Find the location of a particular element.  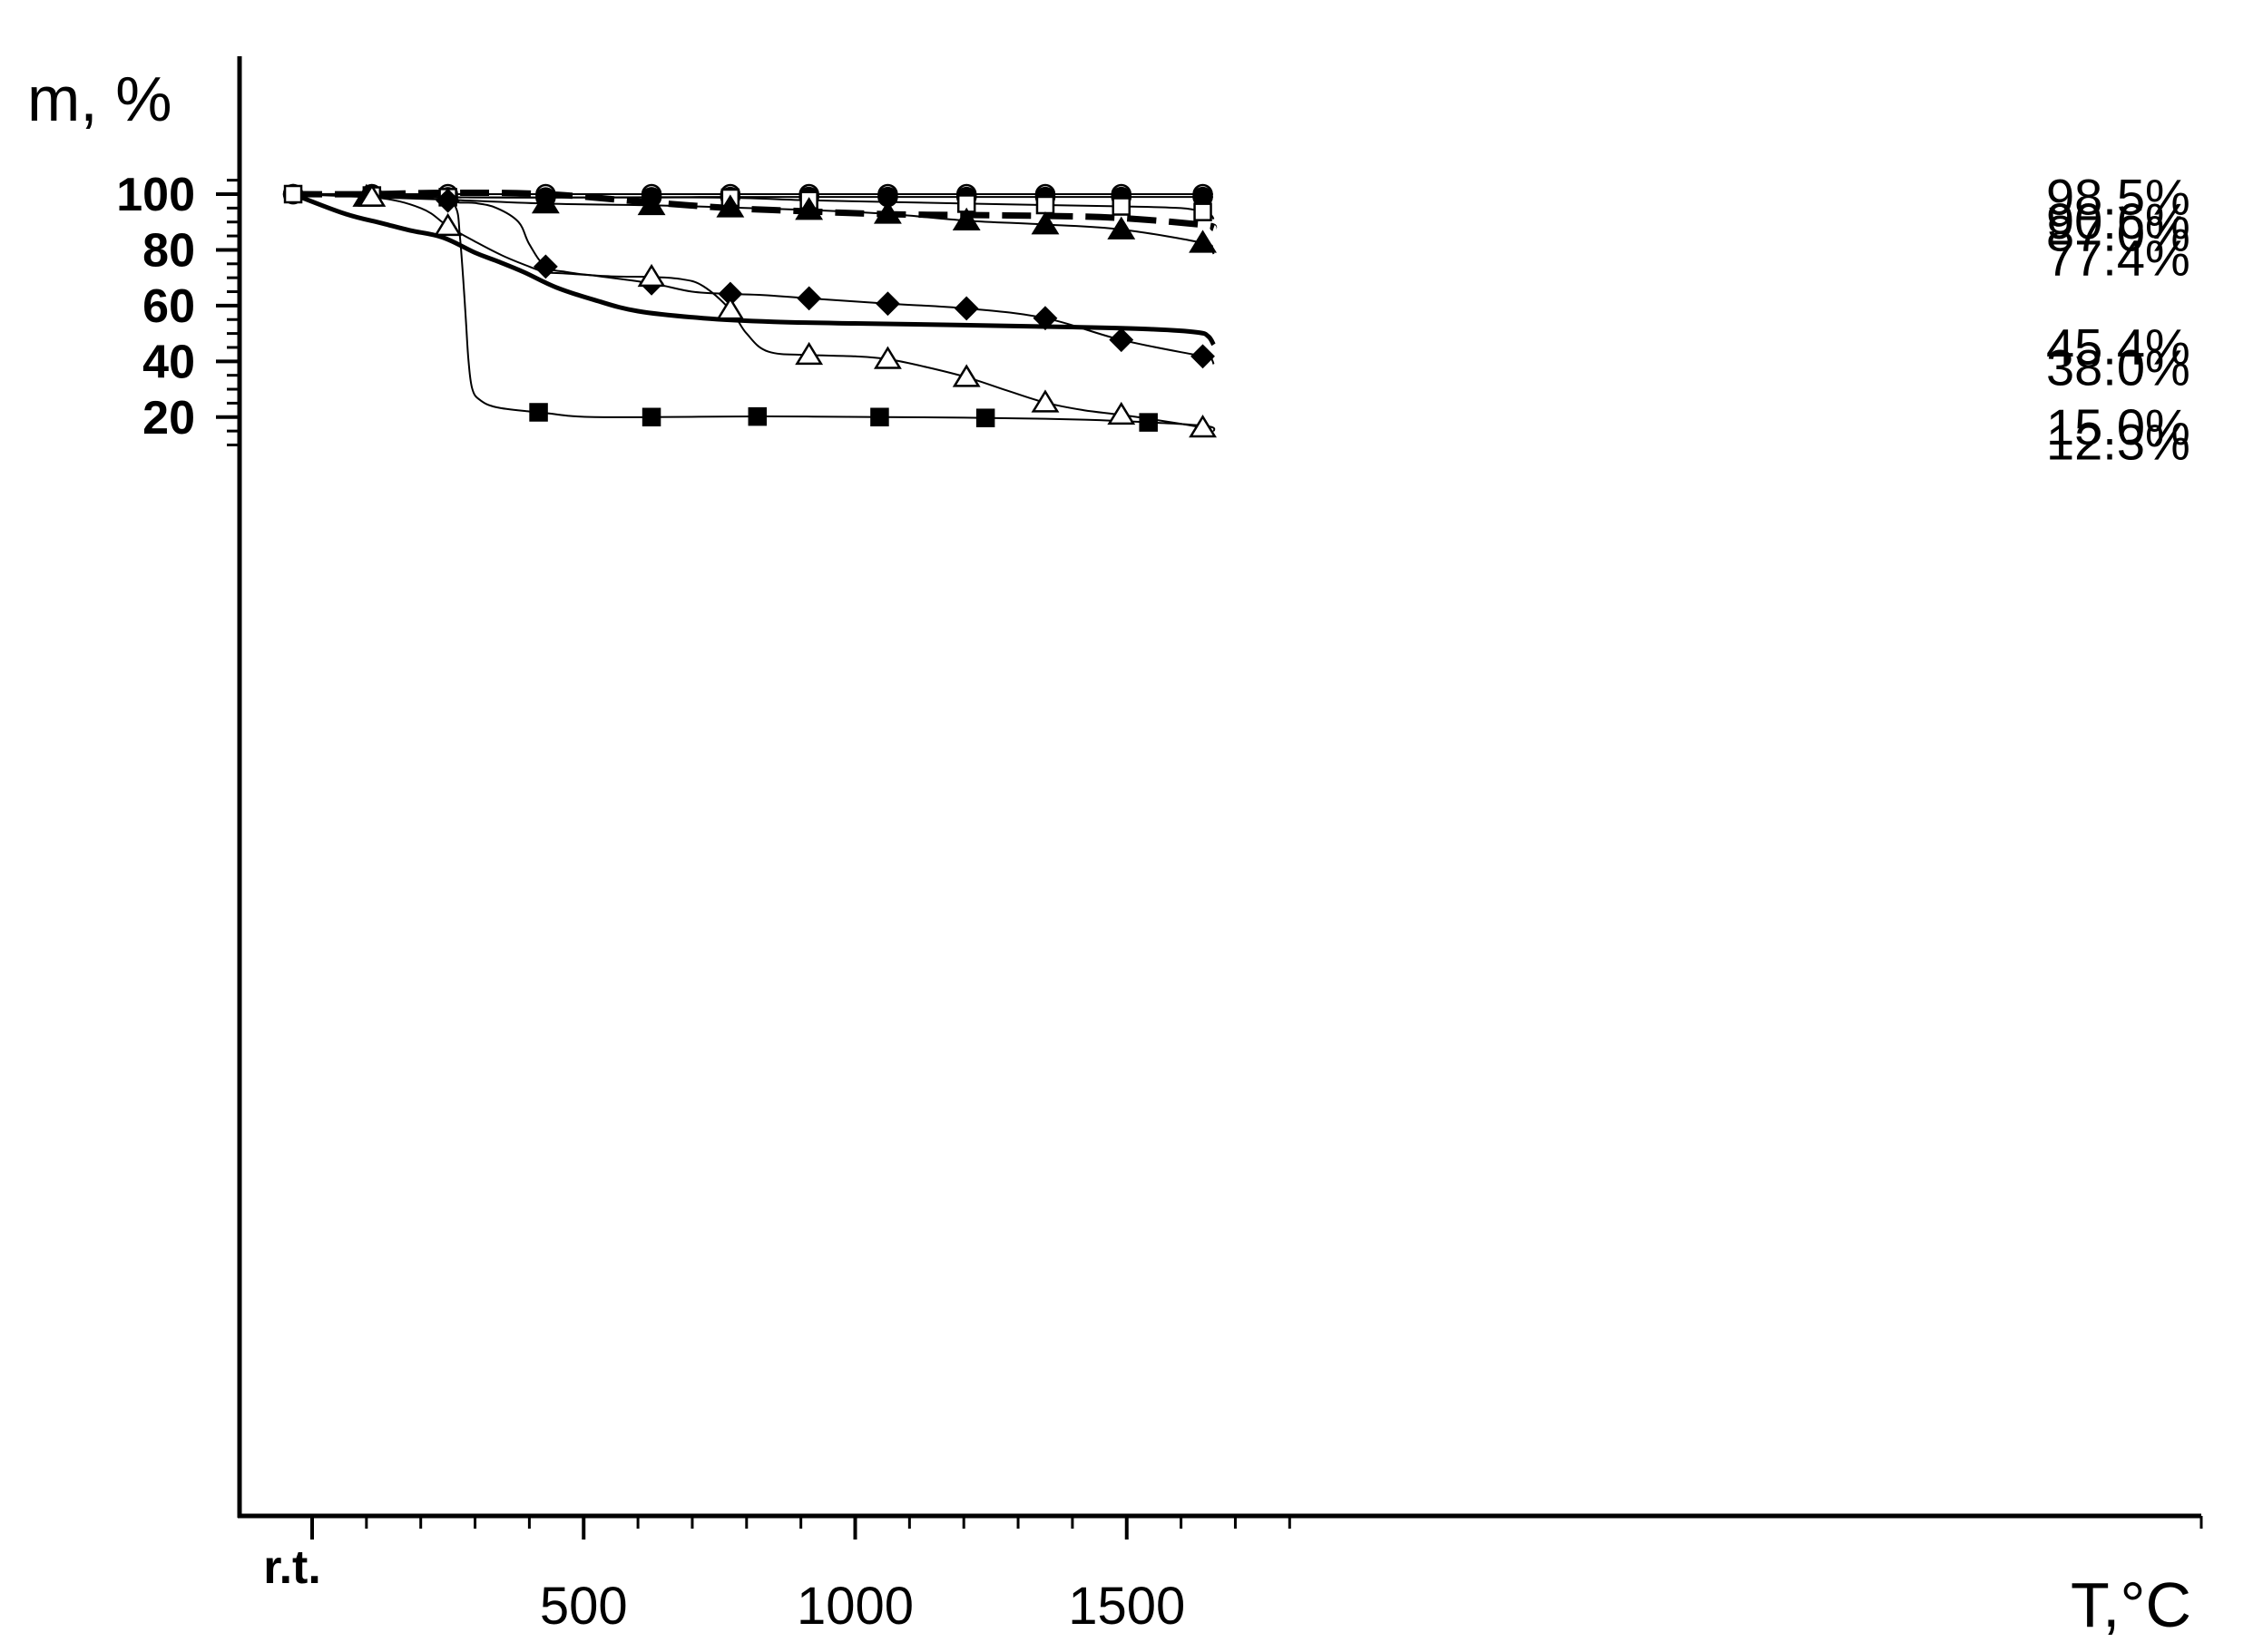

y-axis-title: m, % is located at coordinates (99, 99).